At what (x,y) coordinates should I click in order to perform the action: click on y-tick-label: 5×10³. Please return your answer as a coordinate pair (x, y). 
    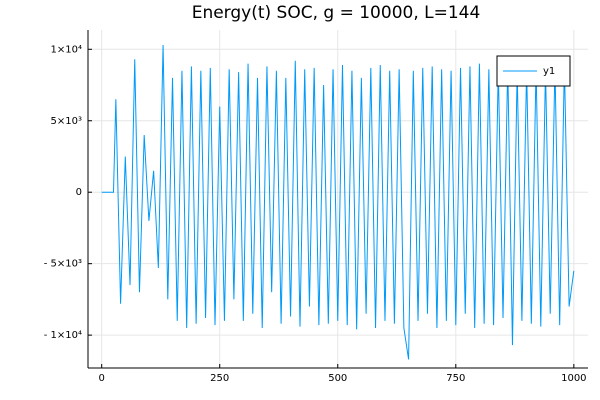
    Looking at the image, I should click on (66, 121).